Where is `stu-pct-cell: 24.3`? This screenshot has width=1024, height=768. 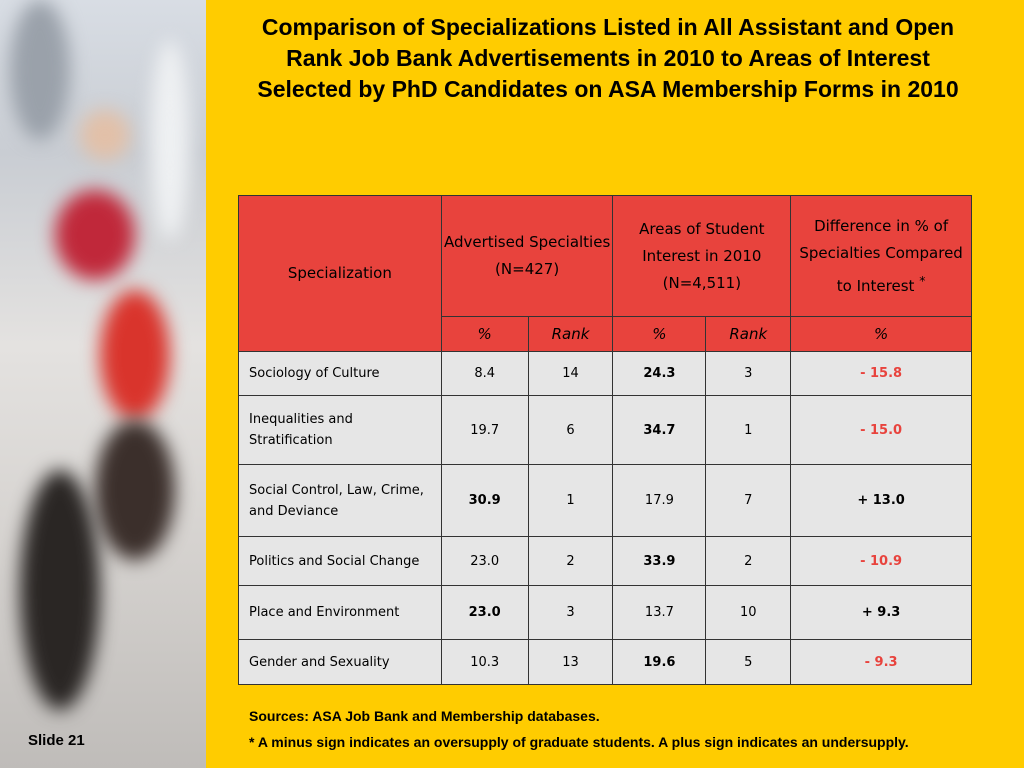 stu-pct-cell: 24.3 is located at coordinates (659, 373).